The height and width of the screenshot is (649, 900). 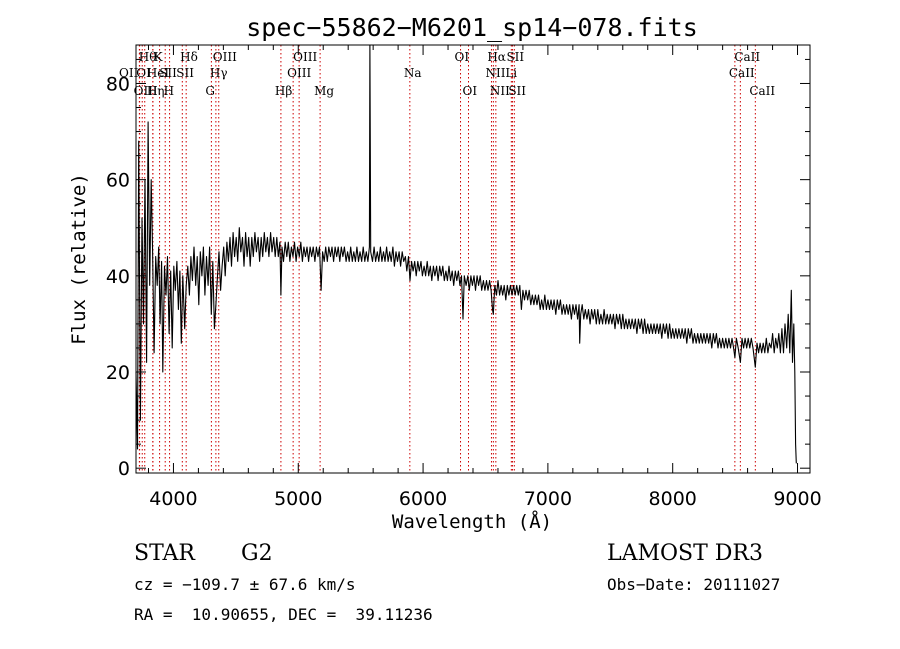 What do you see at coordinates (423, 499) in the screenshot?
I see `x-tick-label: 6000` at bounding box center [423, 499].